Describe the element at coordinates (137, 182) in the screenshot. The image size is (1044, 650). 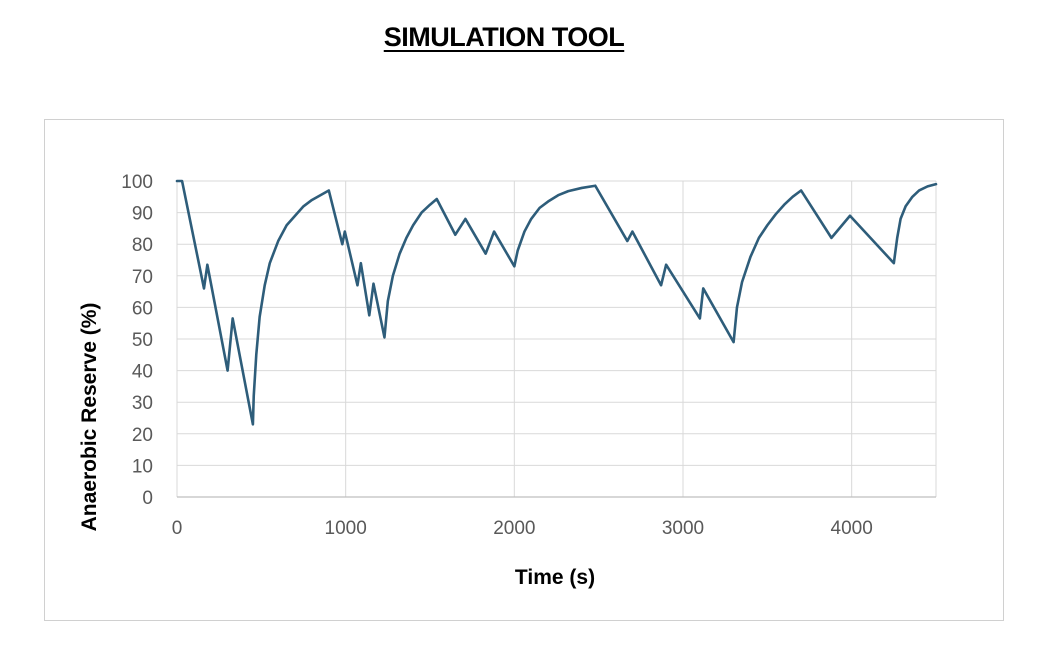
I see `y-tick-label: 100` at that location.